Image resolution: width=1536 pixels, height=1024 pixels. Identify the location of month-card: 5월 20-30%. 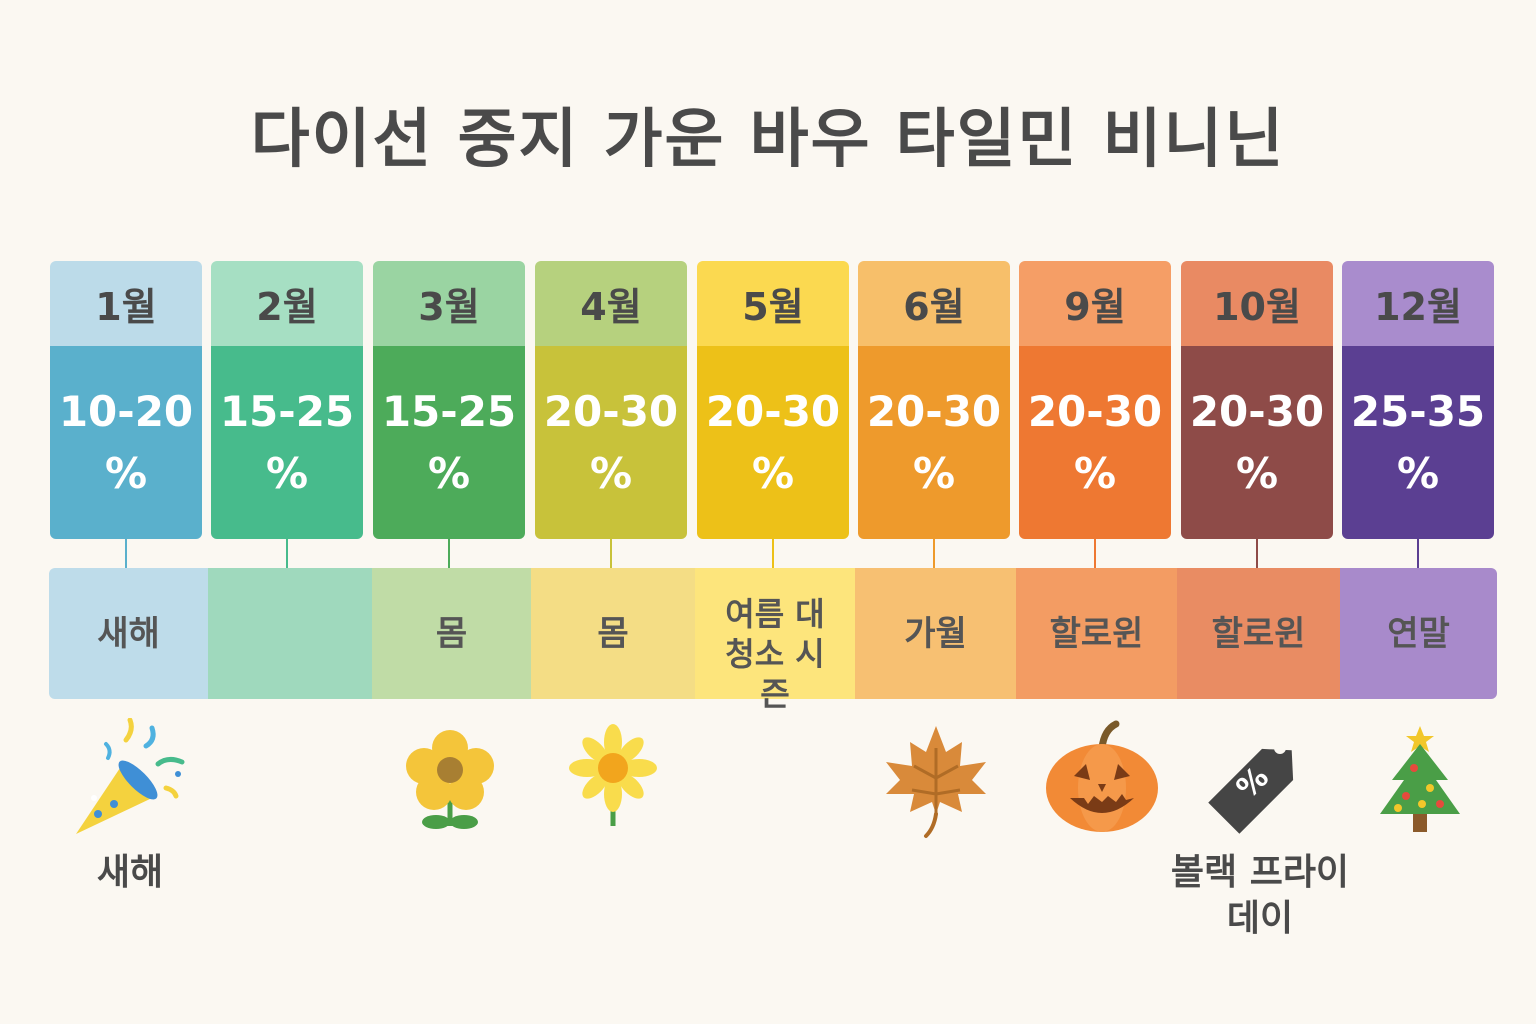
(773, 400).